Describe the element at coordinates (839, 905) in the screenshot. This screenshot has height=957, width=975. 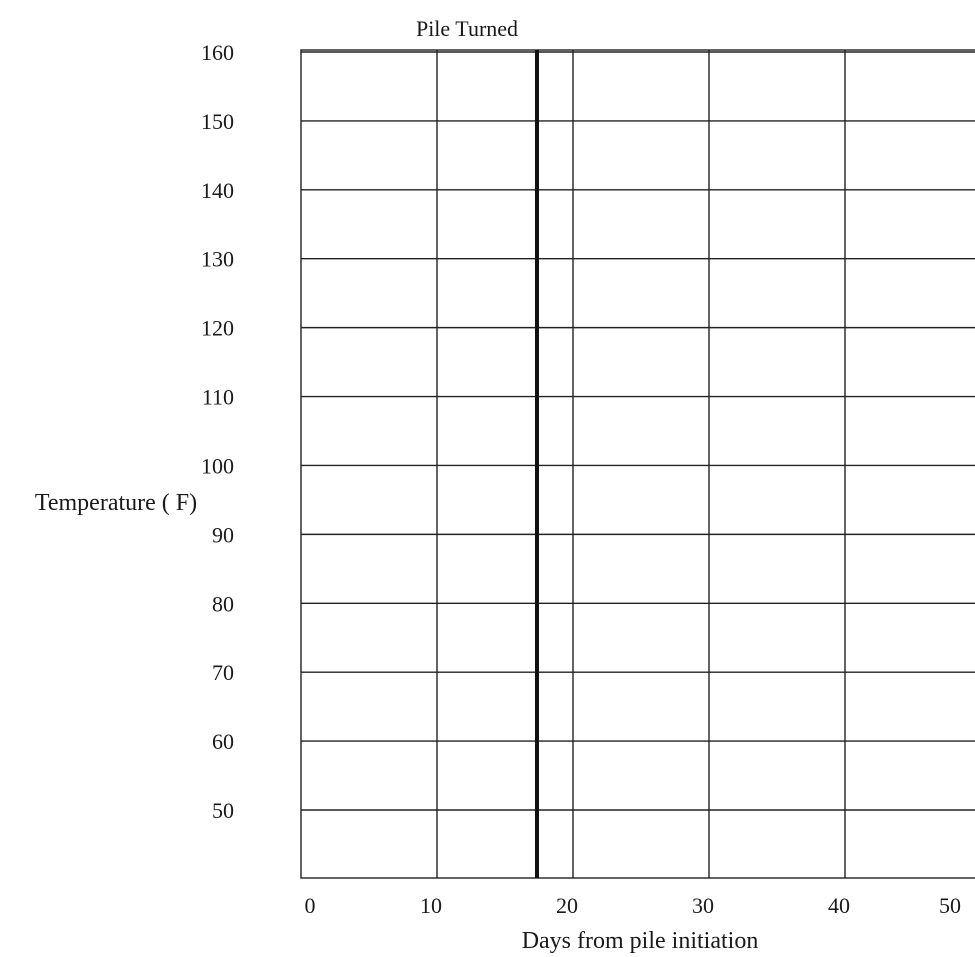
I see `x-tick-label: 40` at that location.